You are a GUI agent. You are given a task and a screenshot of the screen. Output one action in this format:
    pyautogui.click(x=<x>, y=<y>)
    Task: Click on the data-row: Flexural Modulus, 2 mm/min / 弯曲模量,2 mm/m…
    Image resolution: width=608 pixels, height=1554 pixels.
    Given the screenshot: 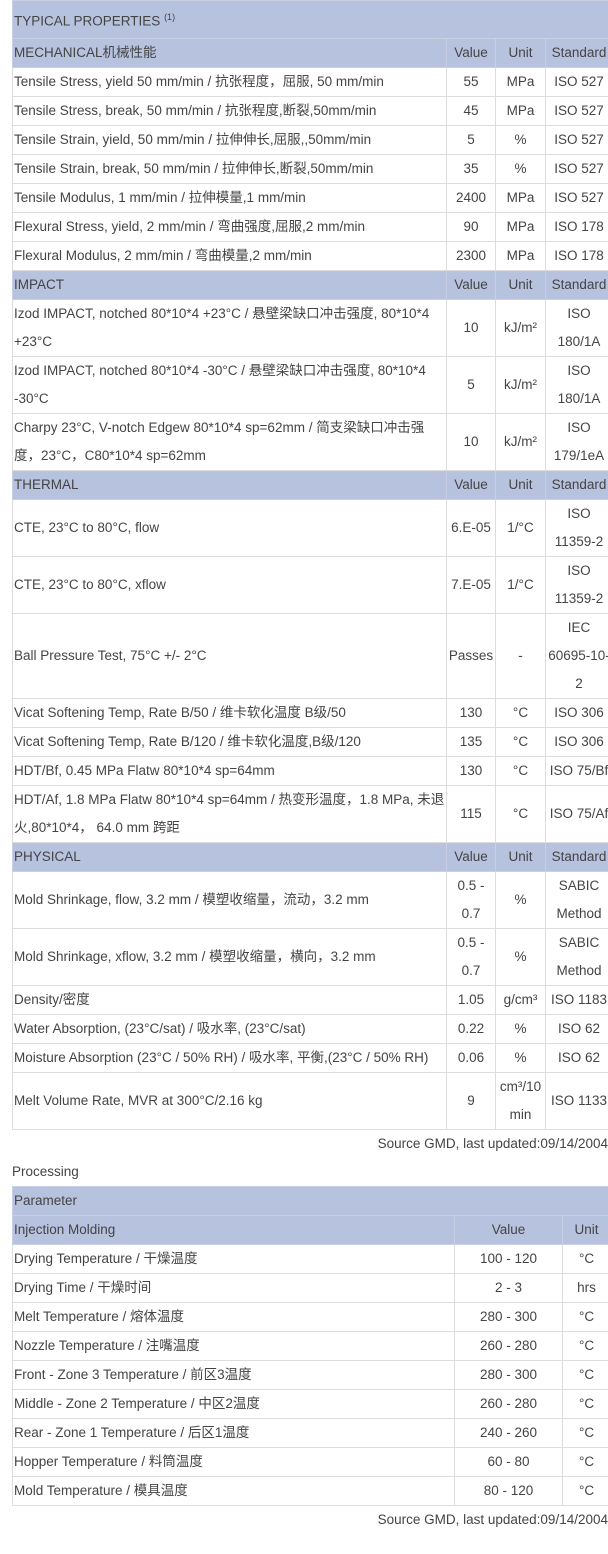 What is the action you would take?
    pyautogui.click(x=310, y=255)
    